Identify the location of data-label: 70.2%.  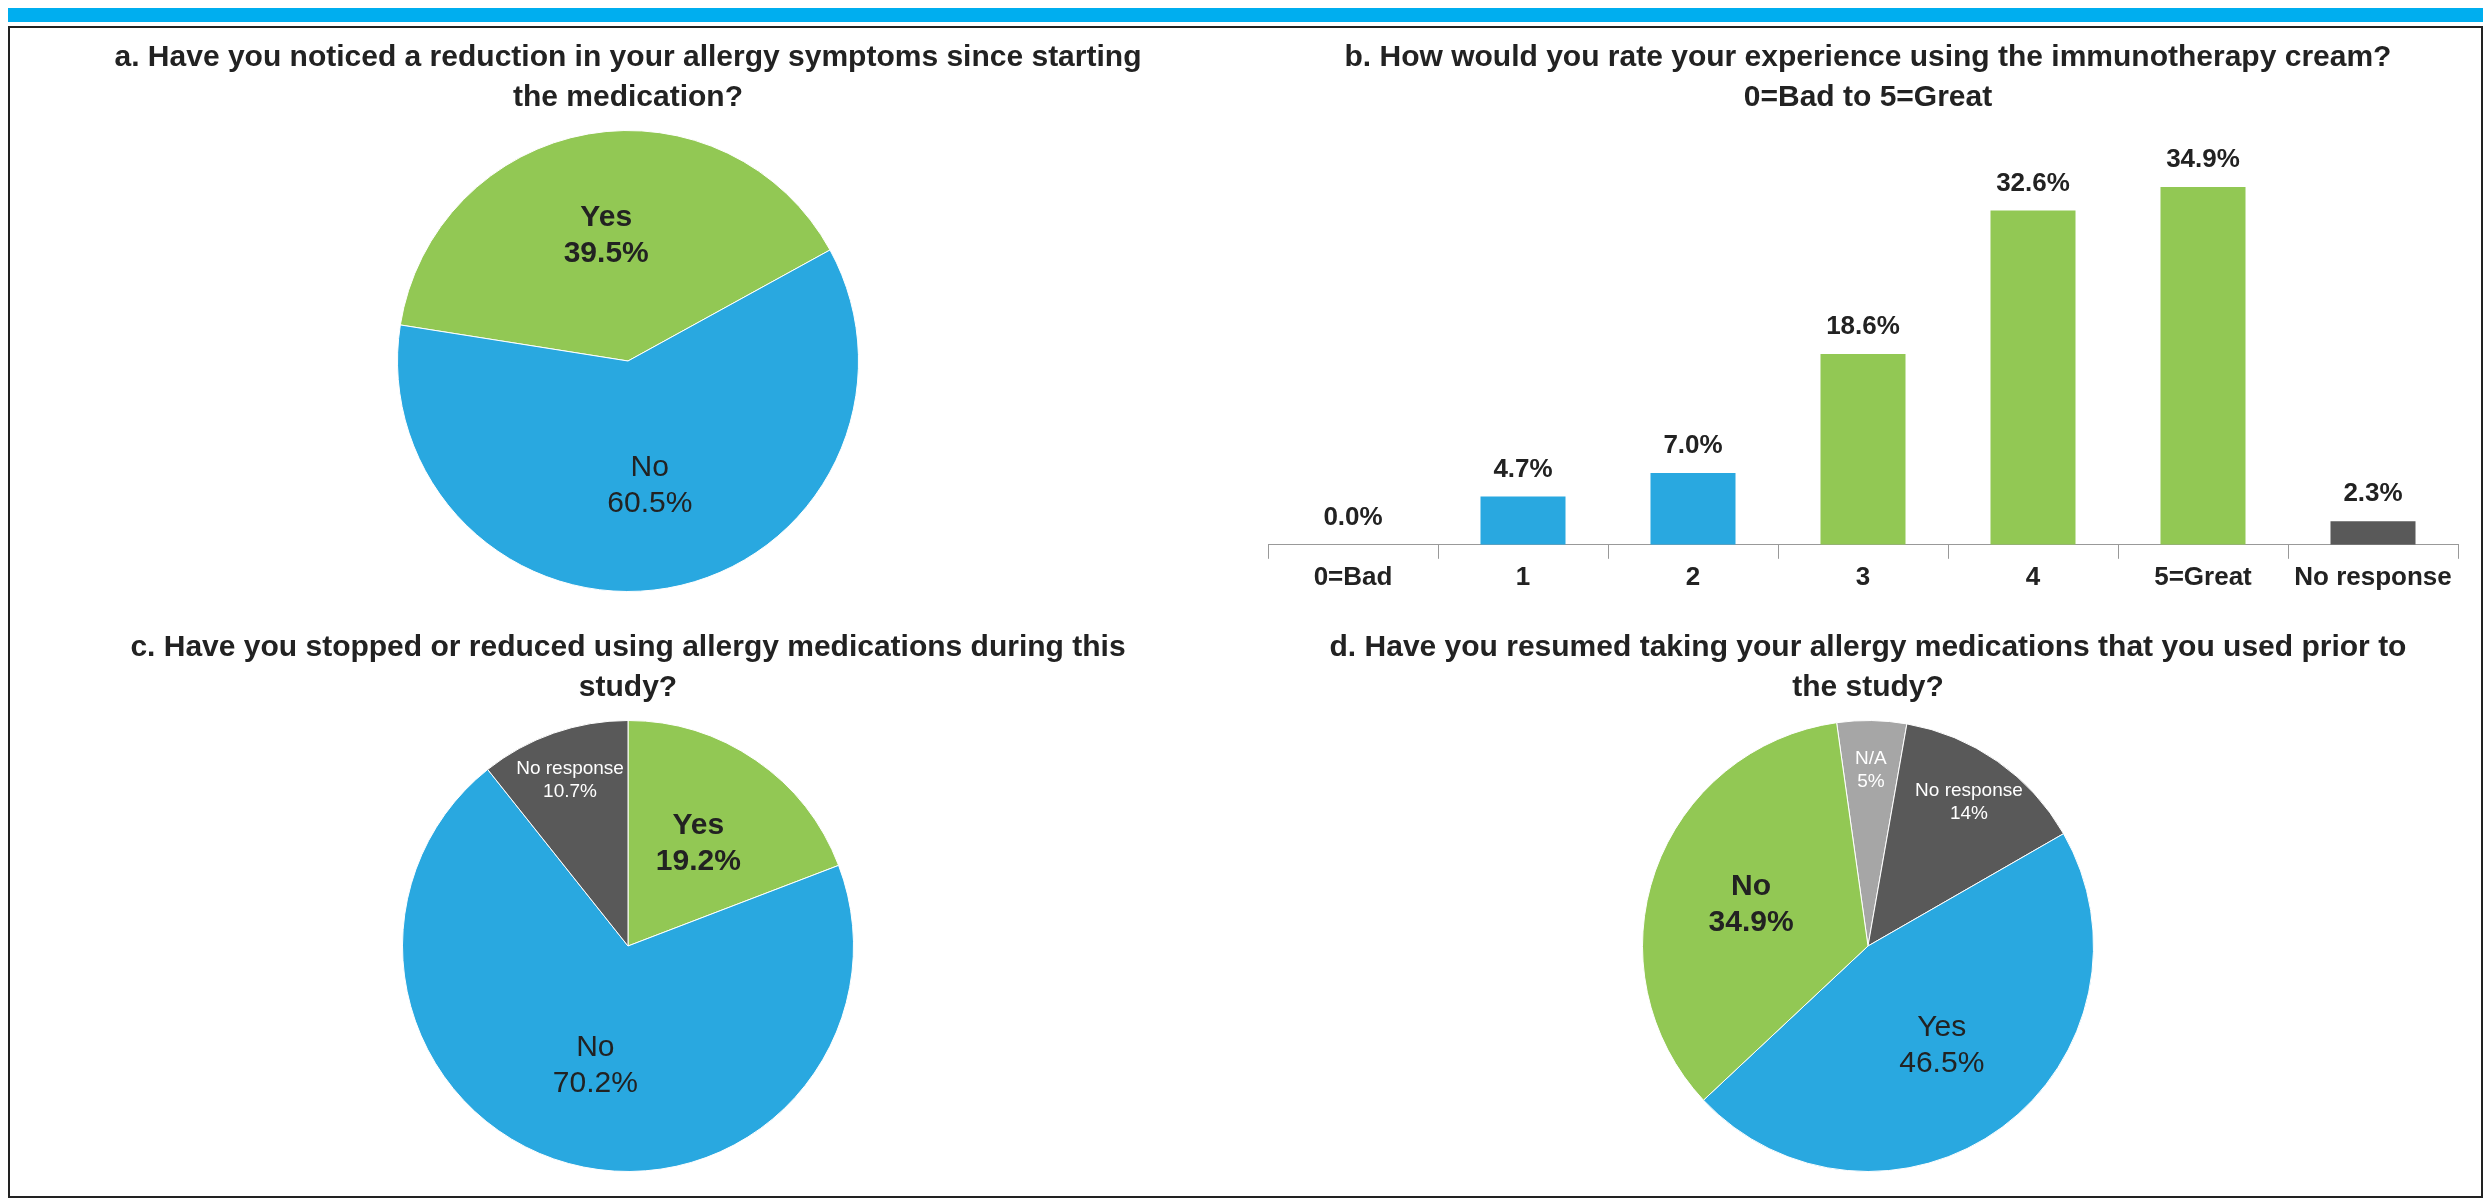
(595, 1081).